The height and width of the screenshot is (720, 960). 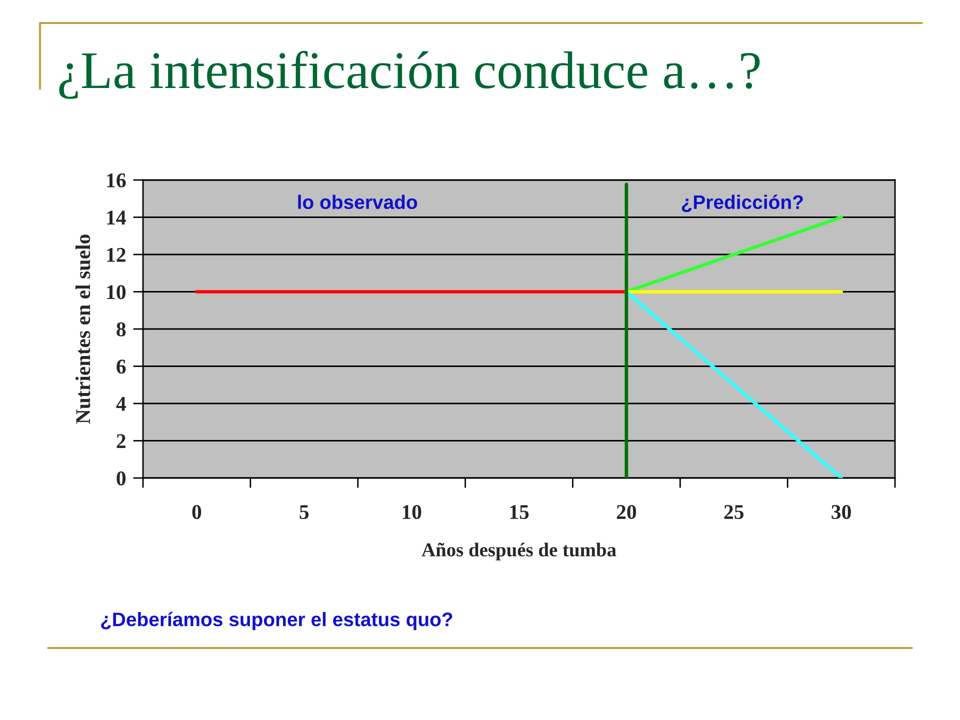 What do you see at coordinates (82, 329) in the screenshot?
I see `y-axis-title: Nutrientes en el suelo` at bounding box center [82, 329].